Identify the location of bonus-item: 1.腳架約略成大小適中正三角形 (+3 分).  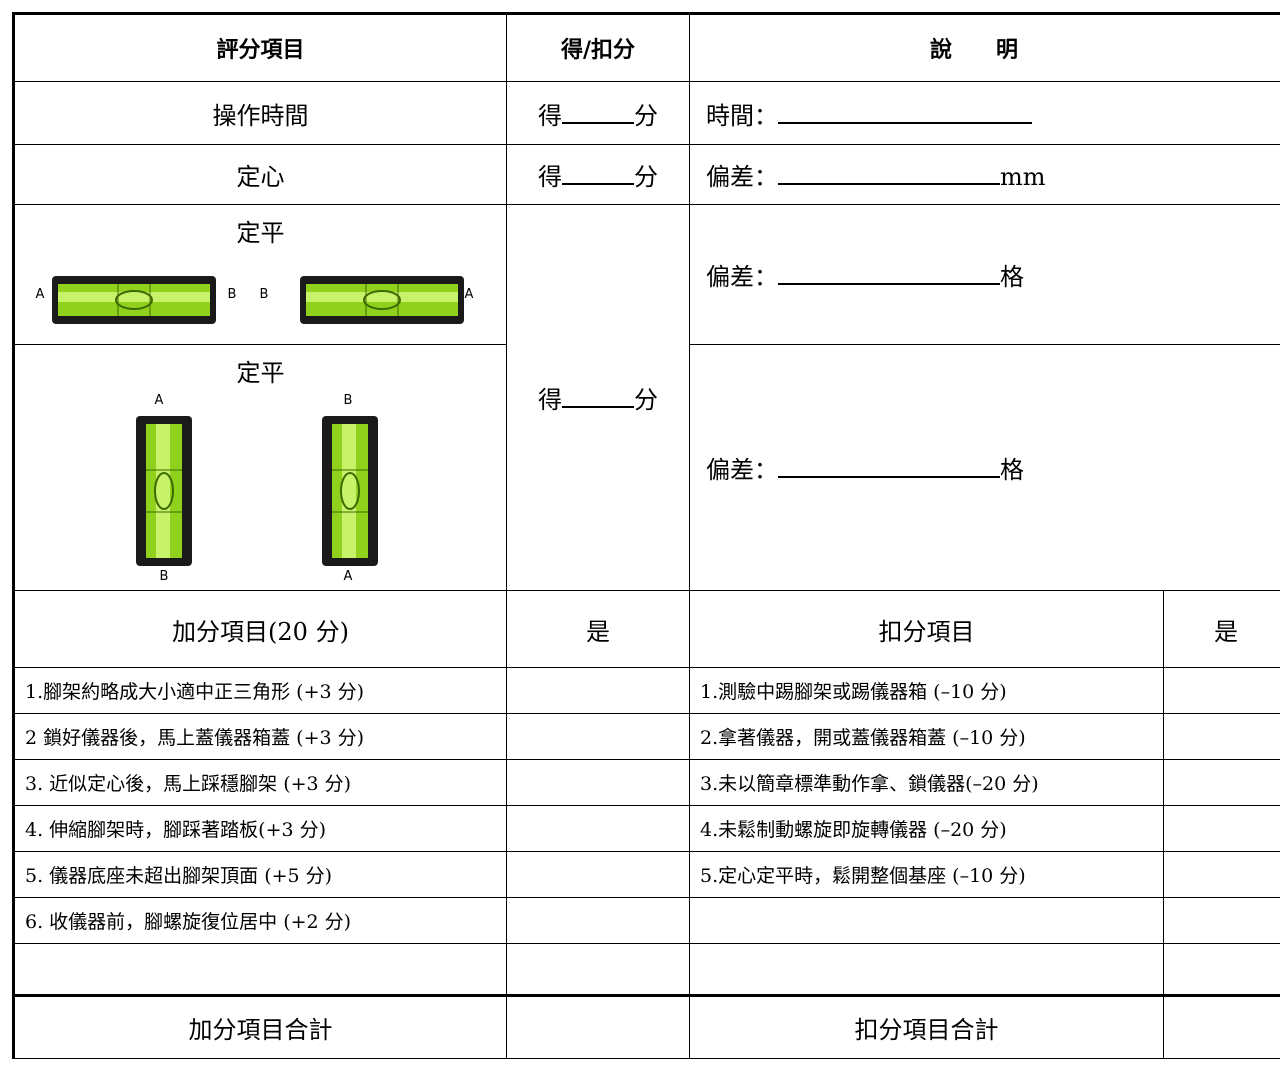
(259, 690).